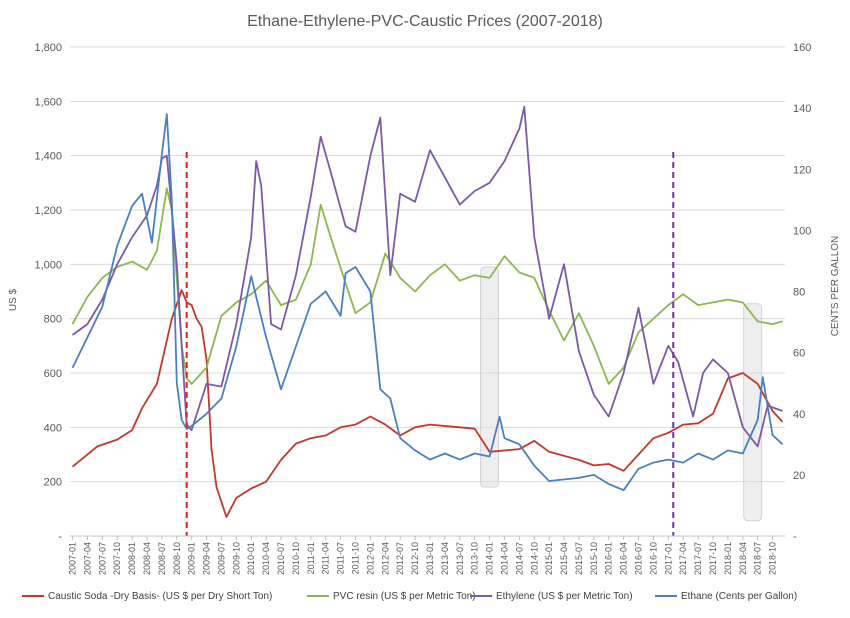  What do you see at coordinates (668, 558) in the screenshot?
I see `x-tick-label: 2017-01` at bounding box center [668, 558].